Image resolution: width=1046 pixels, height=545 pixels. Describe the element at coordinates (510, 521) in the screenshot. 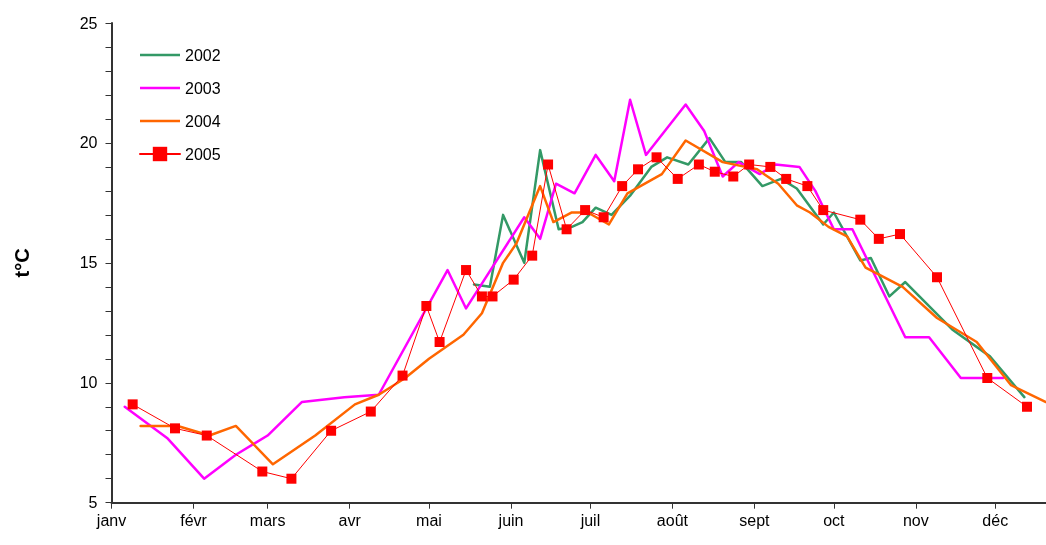

I see `x-tick-label: juin` at that location.